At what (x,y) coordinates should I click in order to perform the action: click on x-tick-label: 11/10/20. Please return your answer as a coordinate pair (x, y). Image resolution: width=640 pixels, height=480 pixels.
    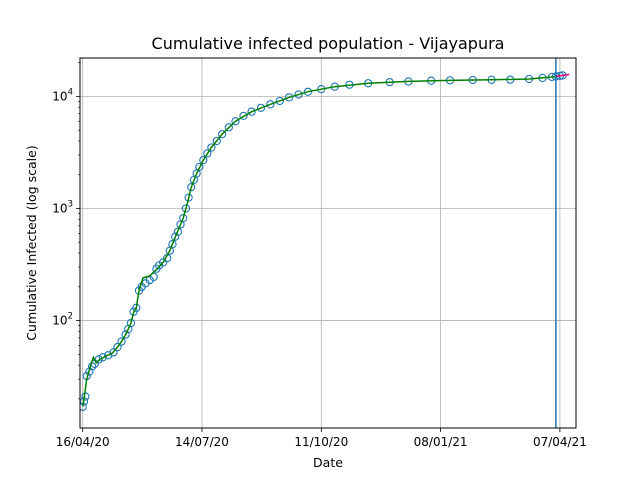
    Looking at the image, I should click on (321, 442).